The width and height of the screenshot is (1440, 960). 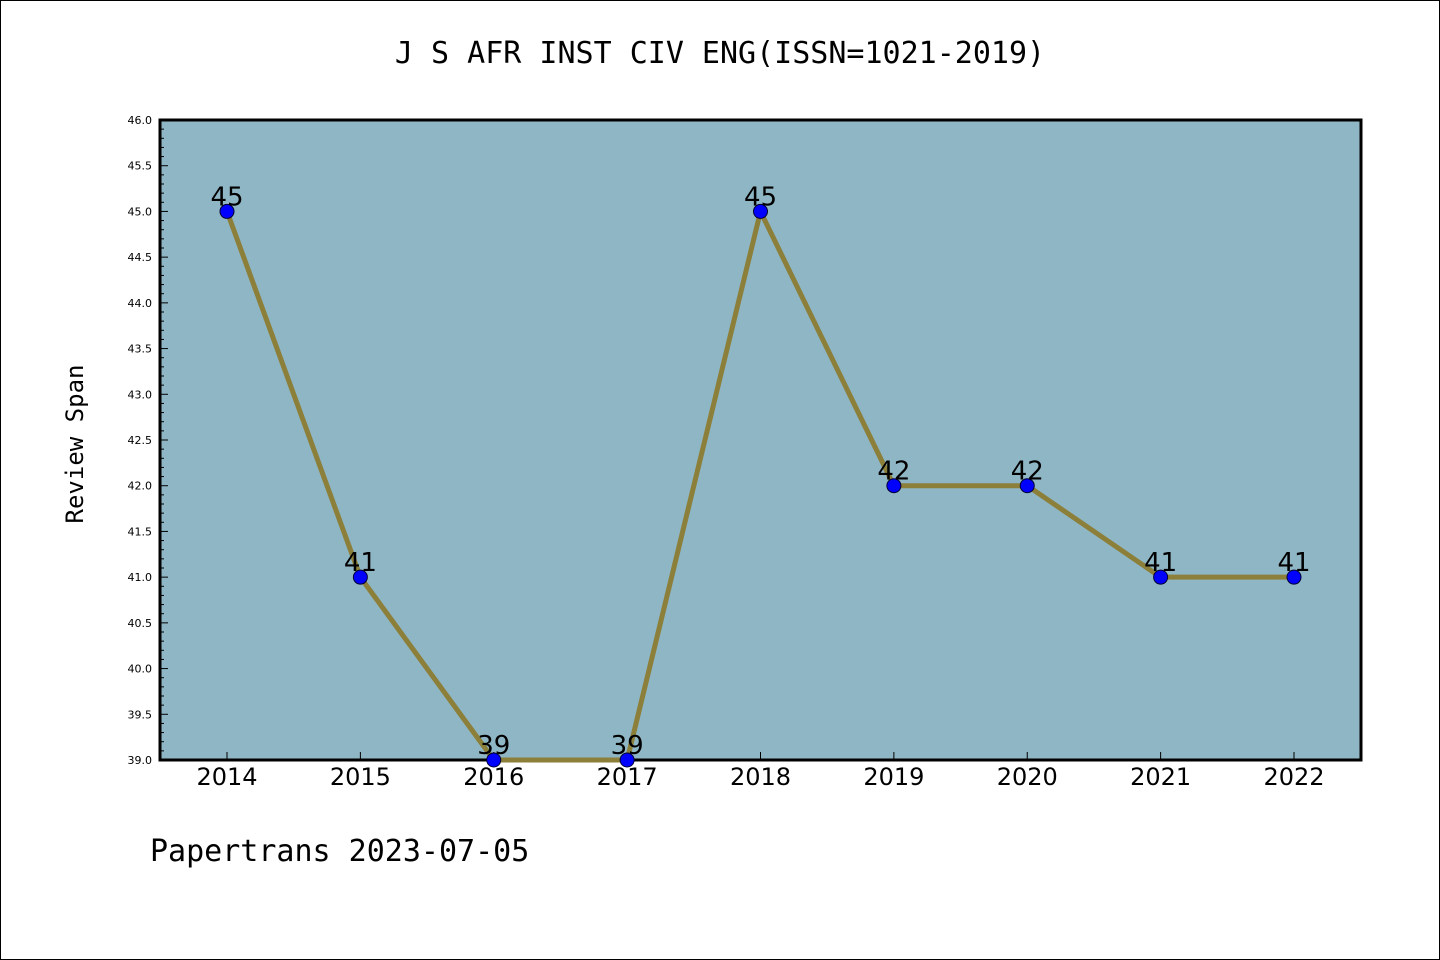 I want to click on x-tick-label: 2022, so click(x=1293, y=777).